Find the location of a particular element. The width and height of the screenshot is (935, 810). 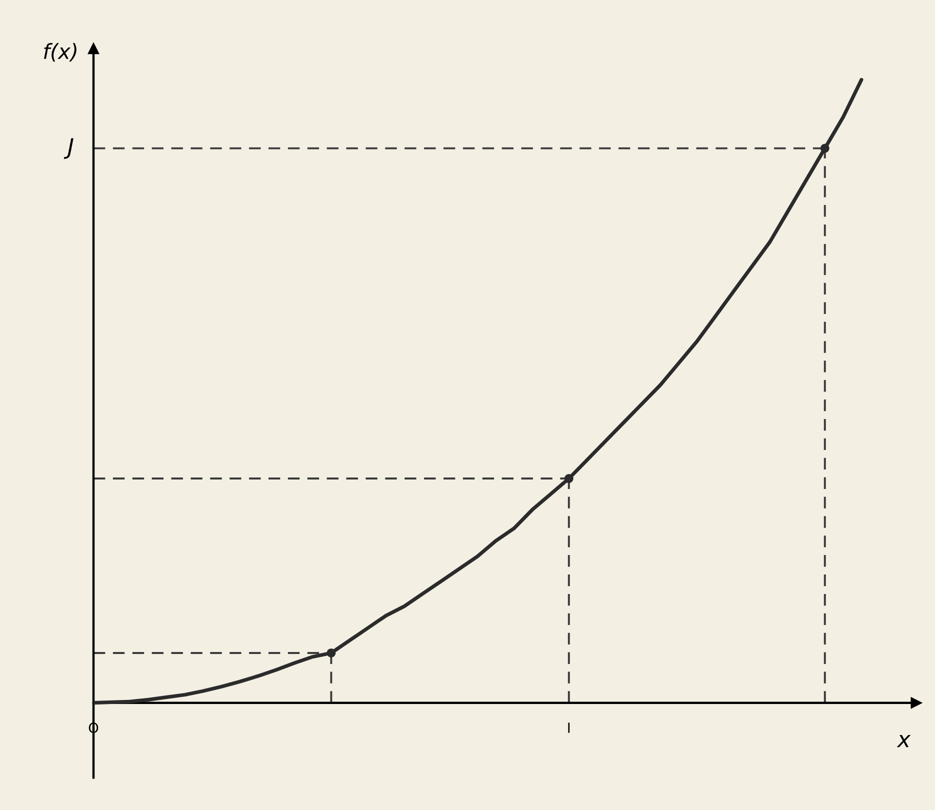

y-axis-title: f(x) is located at coordinates (60, 52).